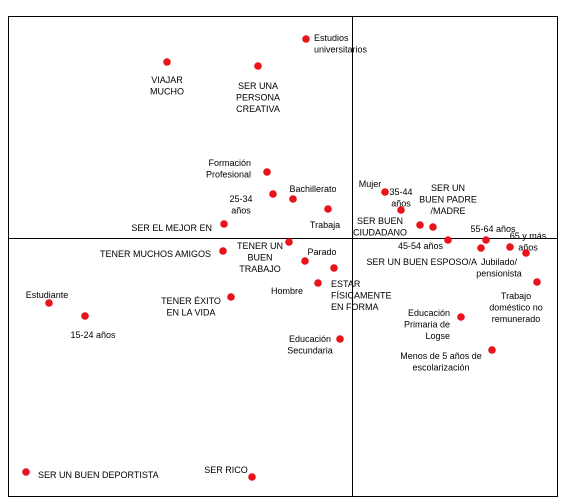 The image size is (566, 502). I want to click on point-label-line: universitarios, so click(341, 50).